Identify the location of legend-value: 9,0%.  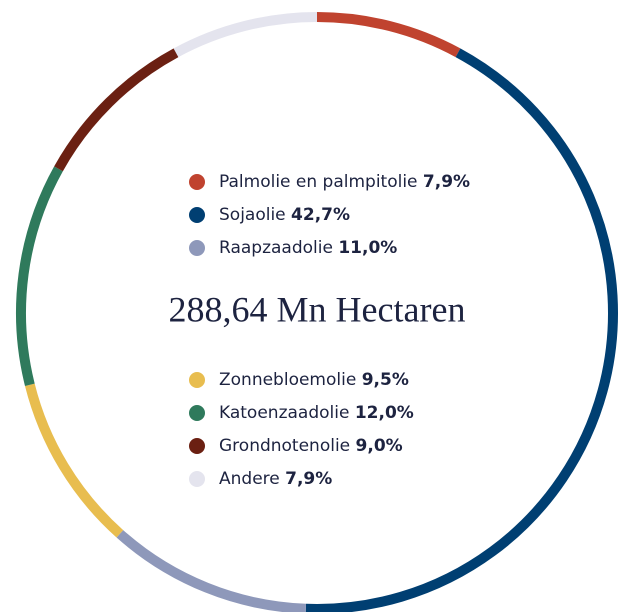
(379, 446).